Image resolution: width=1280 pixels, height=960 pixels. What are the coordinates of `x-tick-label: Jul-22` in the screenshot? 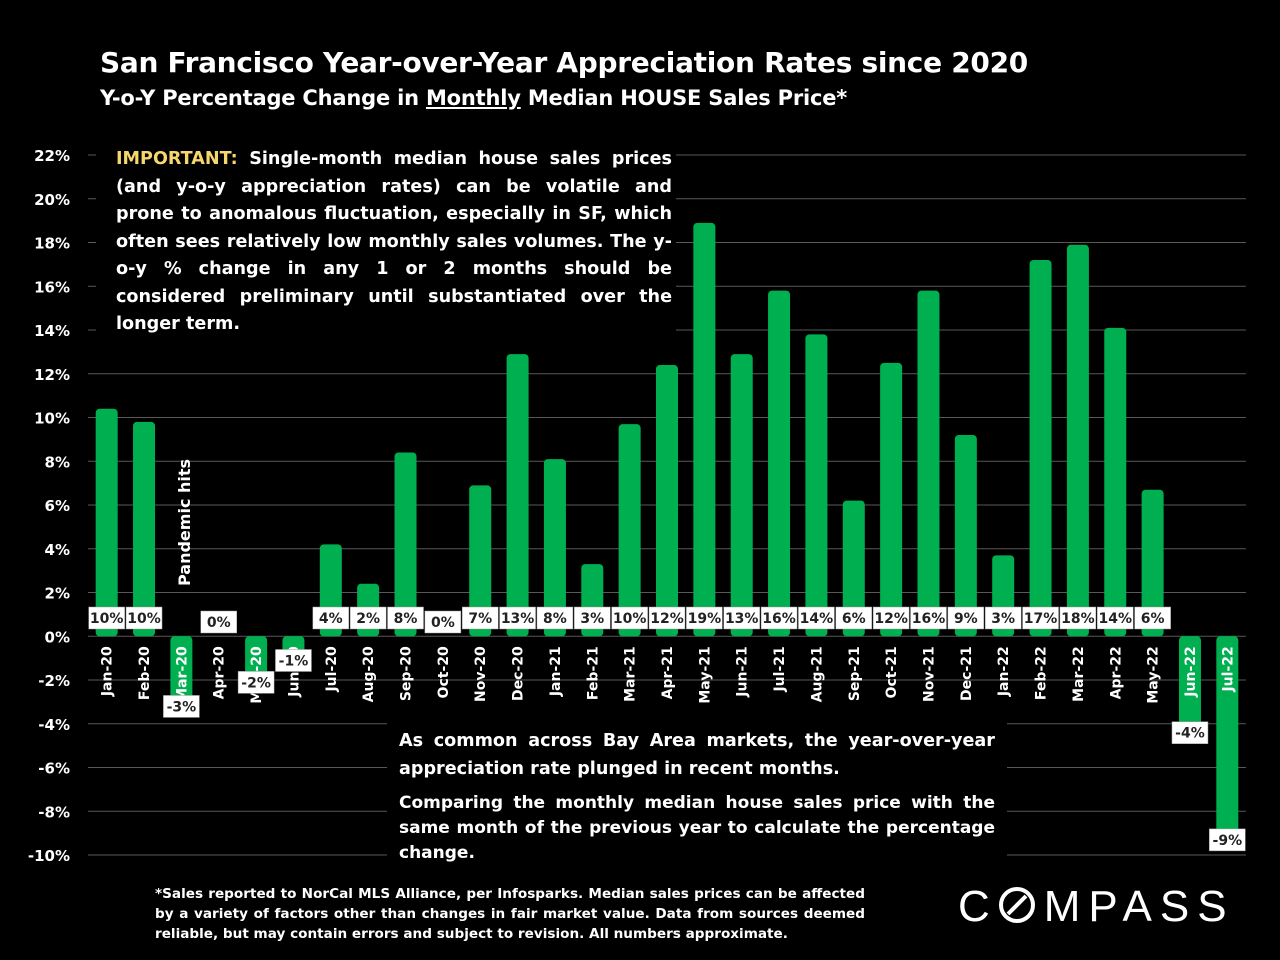 It's located at (1228, 669).